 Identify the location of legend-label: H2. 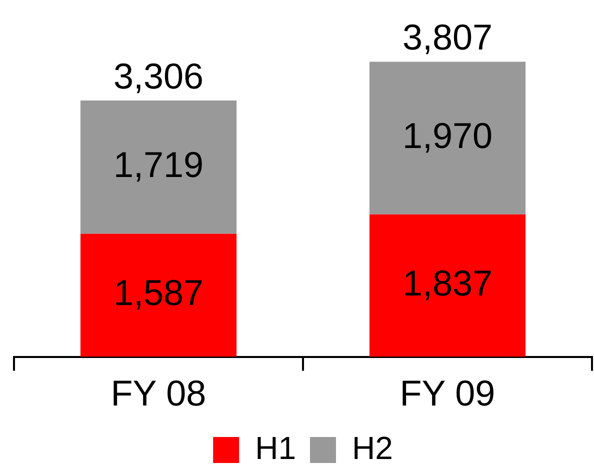
(372, 448).